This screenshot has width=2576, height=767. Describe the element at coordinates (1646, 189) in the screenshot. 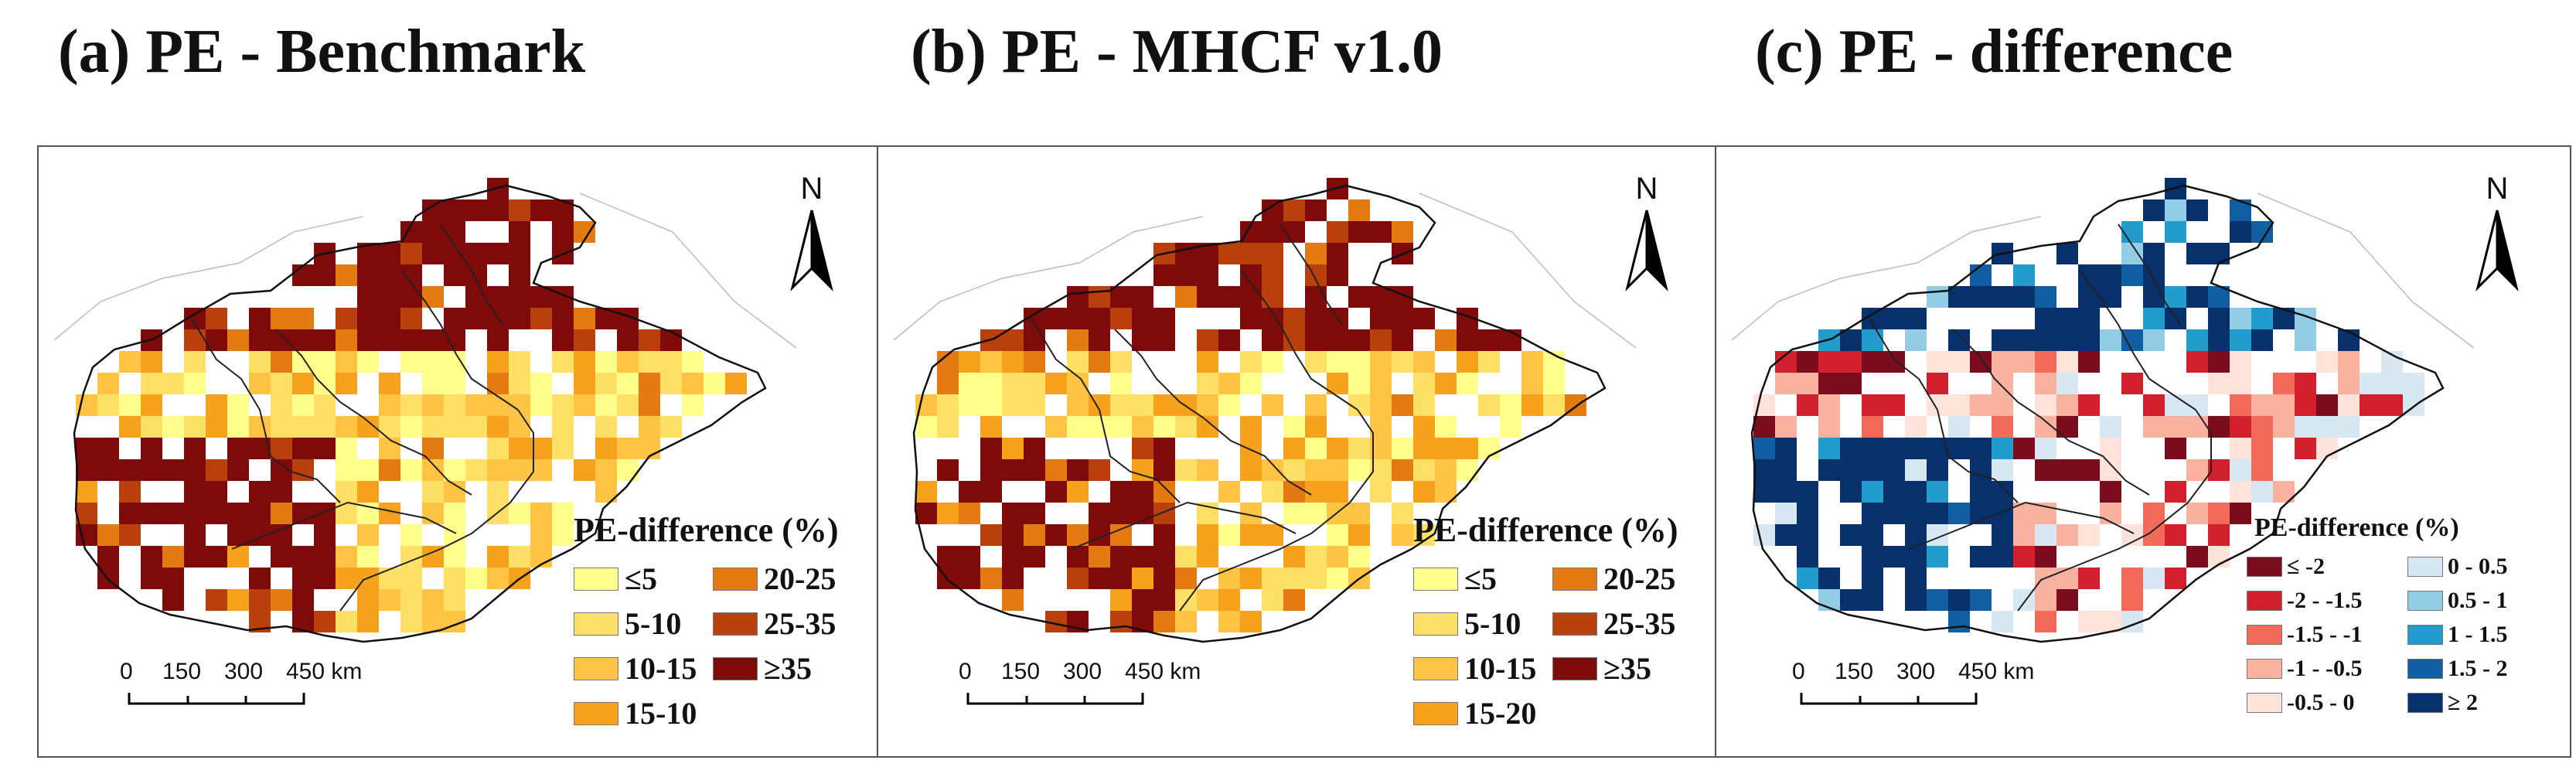

I see `north-label: N` at that location.